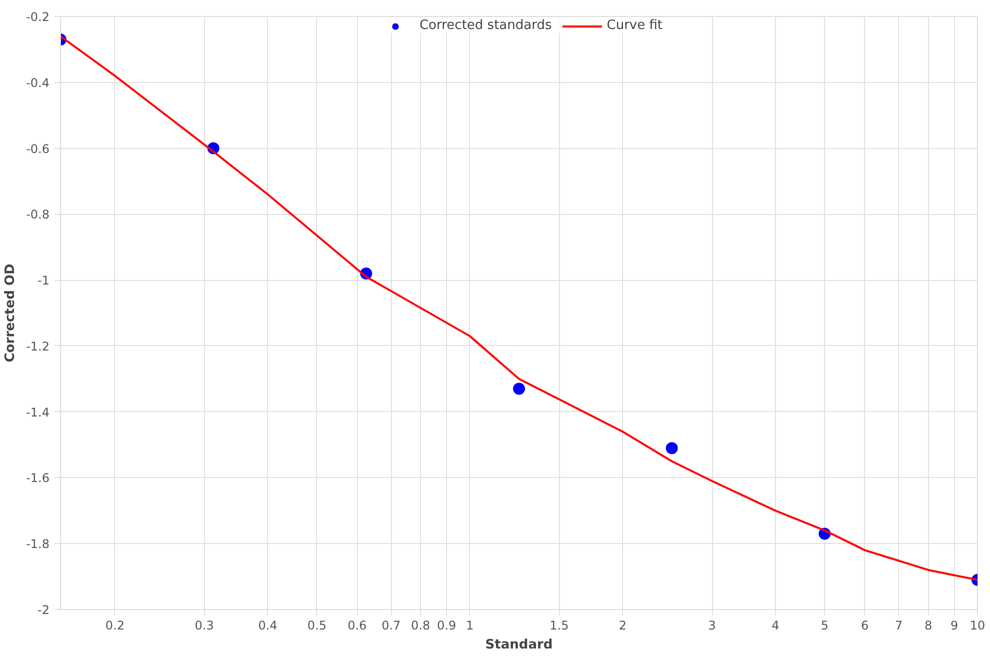 The height and width of the screenshot is (660, 990). Describe the element at coordinates (38, 83) in the screenshot. I see `y-tick-label: -0.4` at that location.